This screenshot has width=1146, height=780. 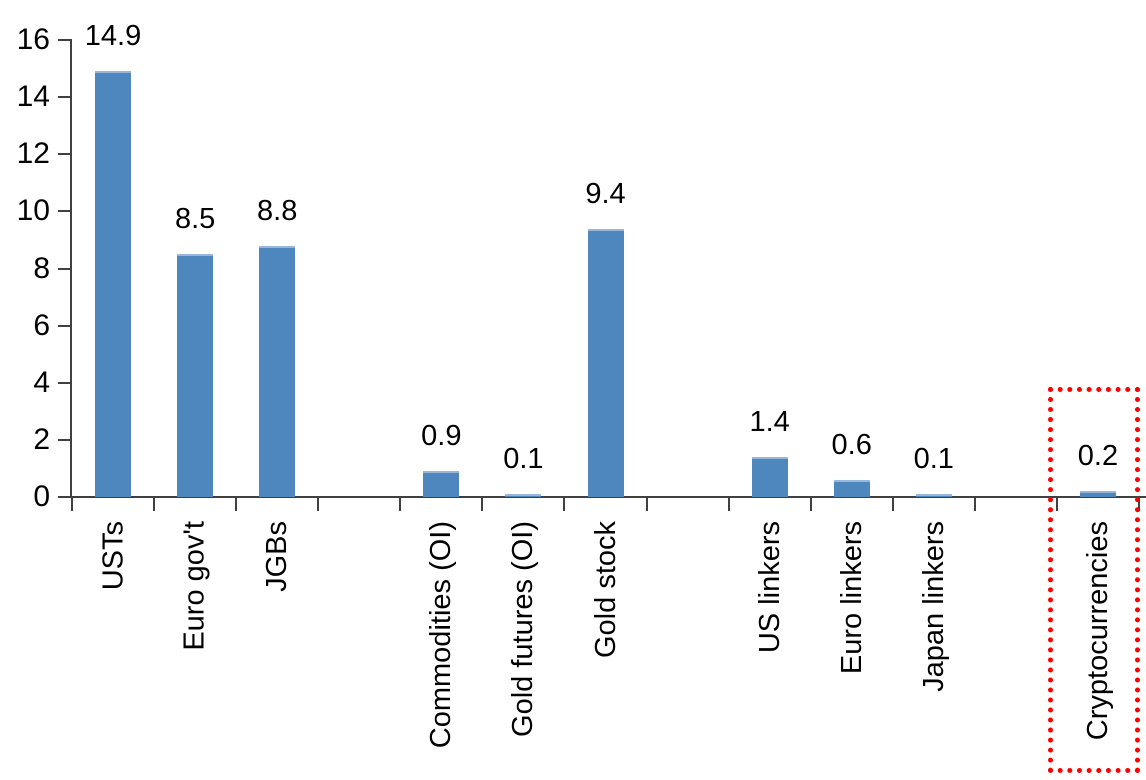 I want to click on bar-japan-linkers, so click(x=933, y=495).